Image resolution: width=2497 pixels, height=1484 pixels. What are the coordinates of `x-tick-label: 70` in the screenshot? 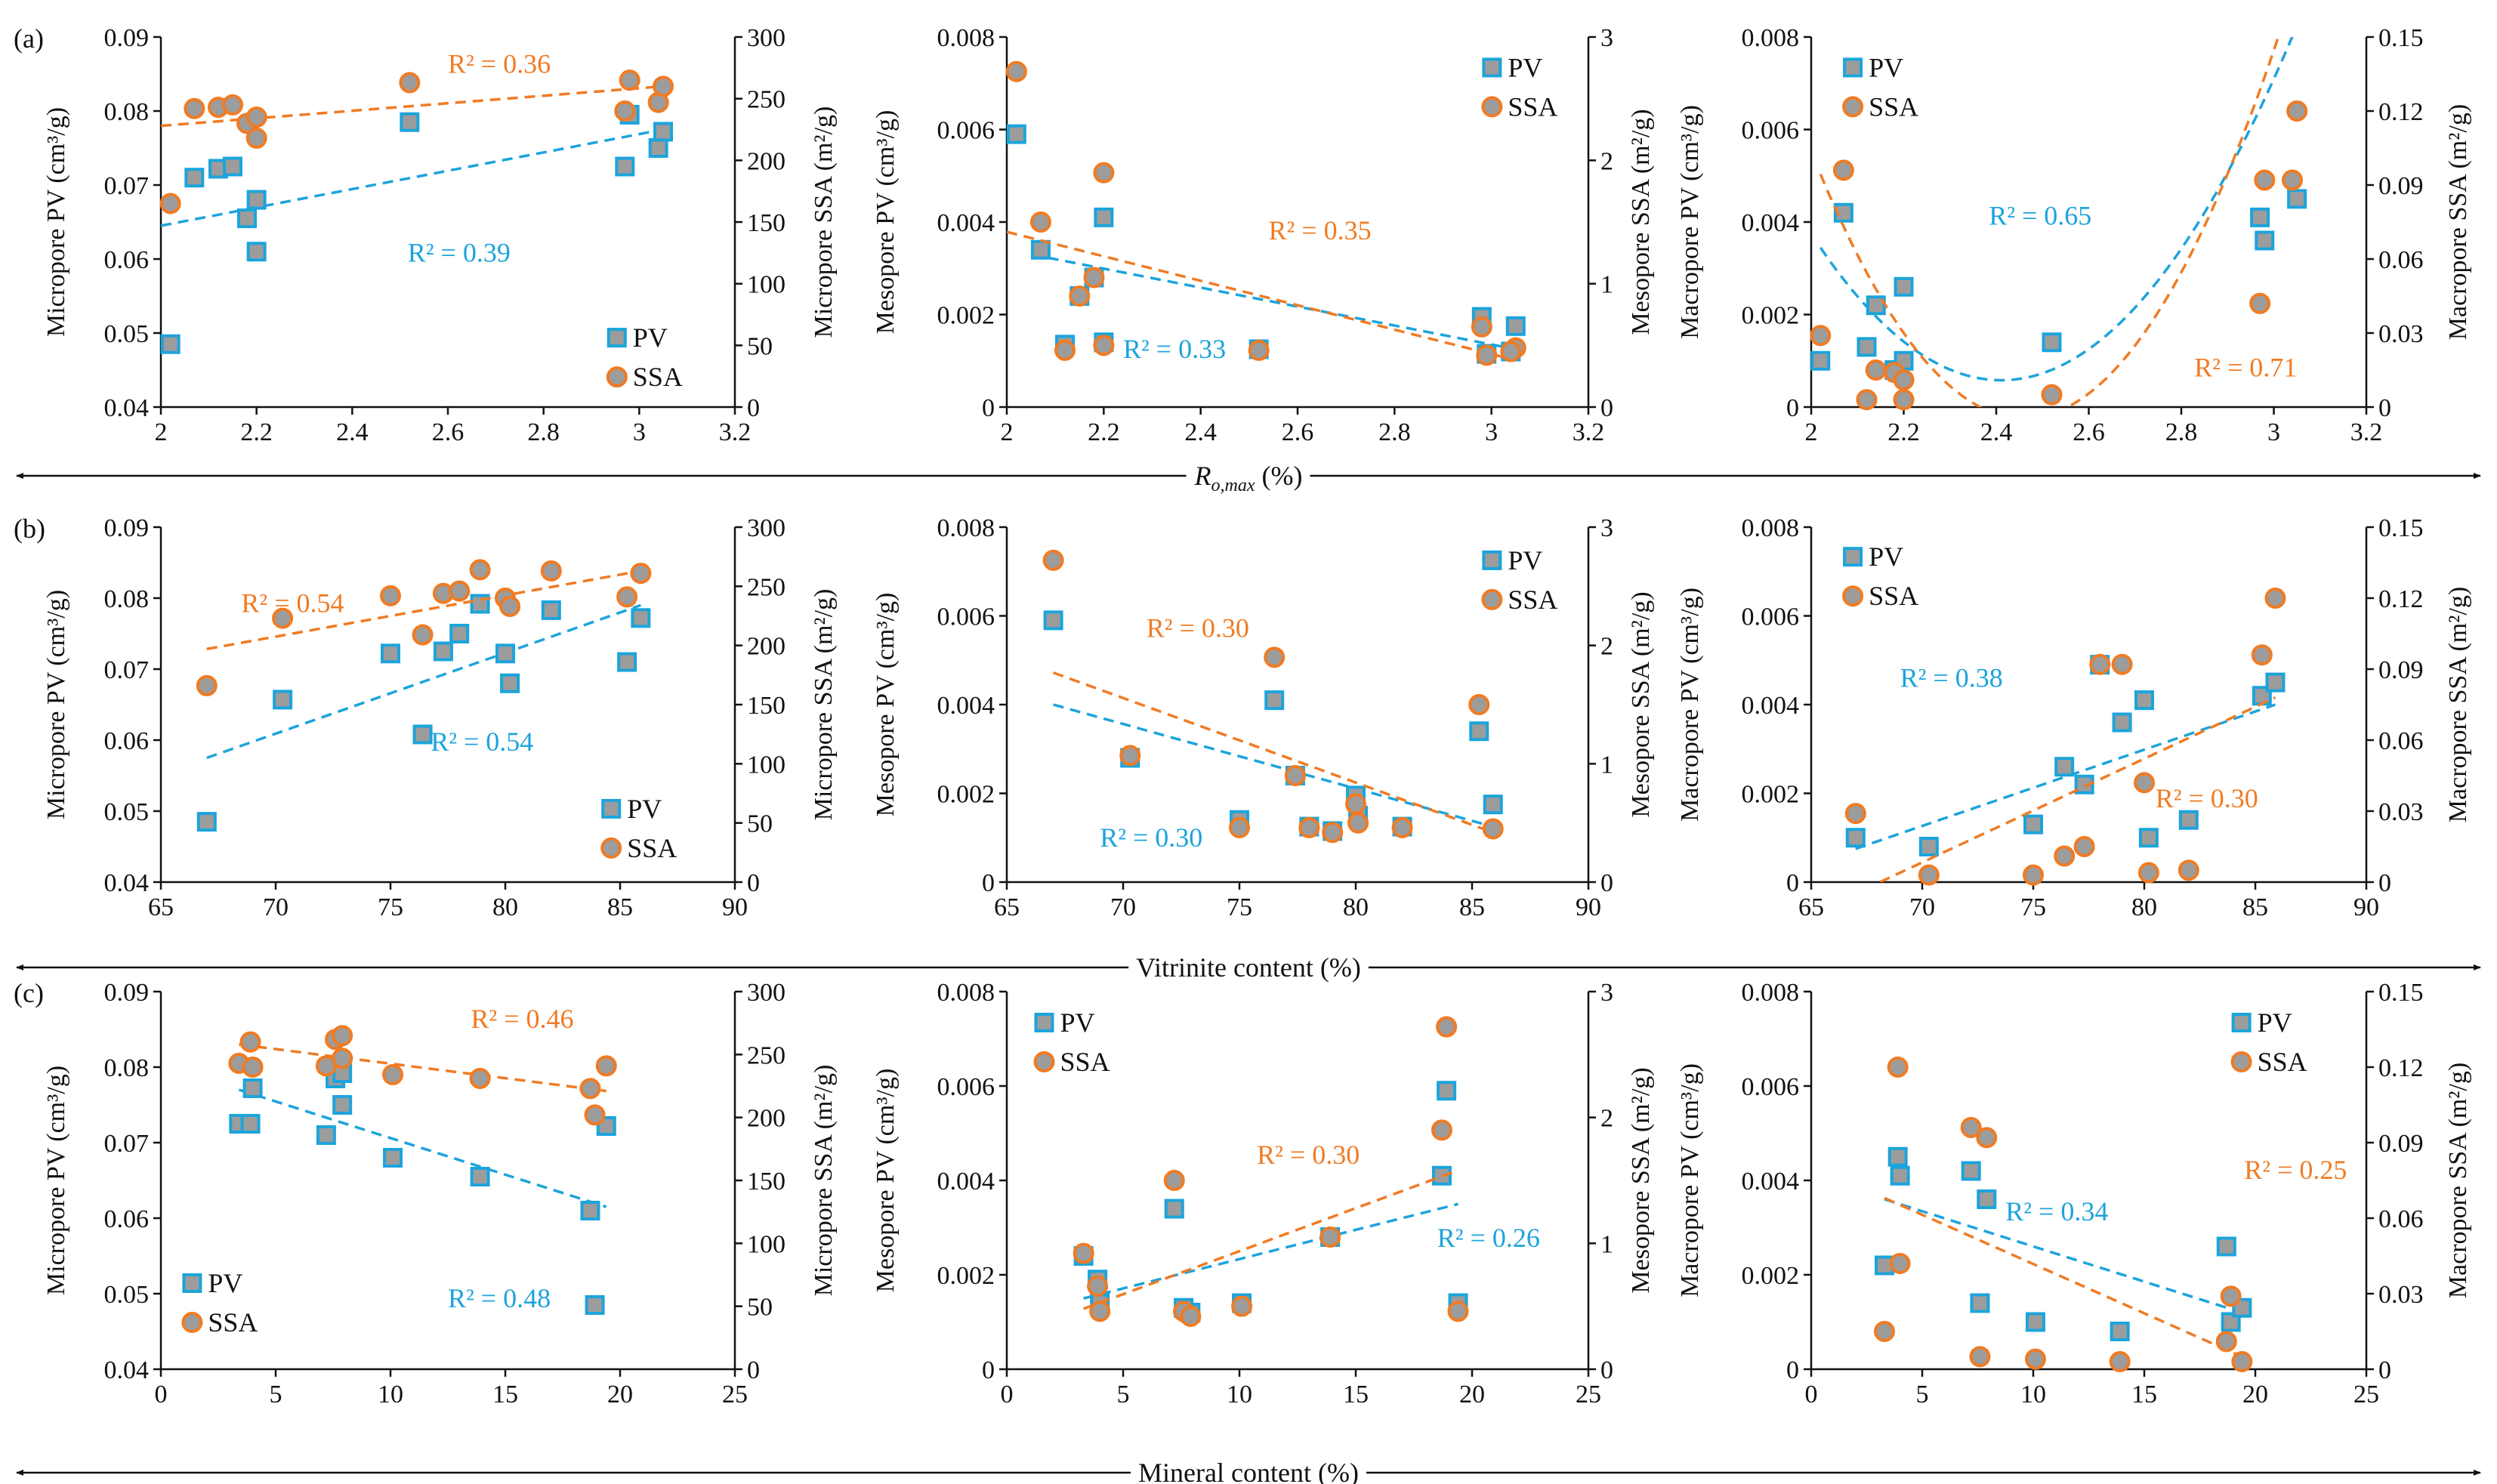 It's located at (276, 907).